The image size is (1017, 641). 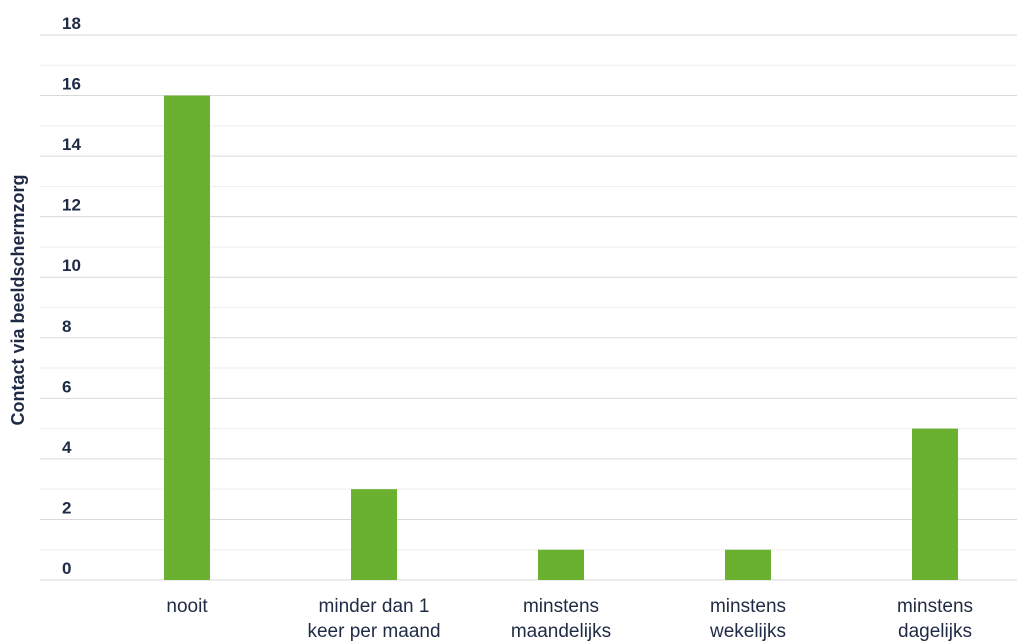 What do you see at coordinates (67, 447) in the screenshot?
I see `y-tick-label: 4` at bounding box center [67, 447].